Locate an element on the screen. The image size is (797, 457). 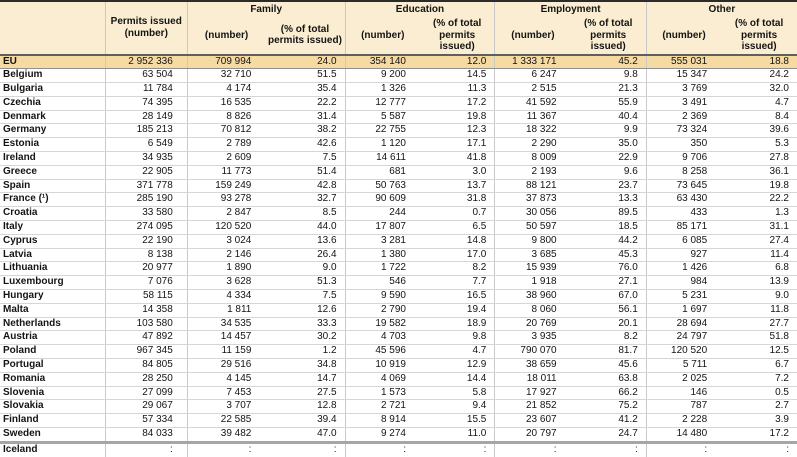
country-cell: Netherlands is located at coordinates (53, 324).